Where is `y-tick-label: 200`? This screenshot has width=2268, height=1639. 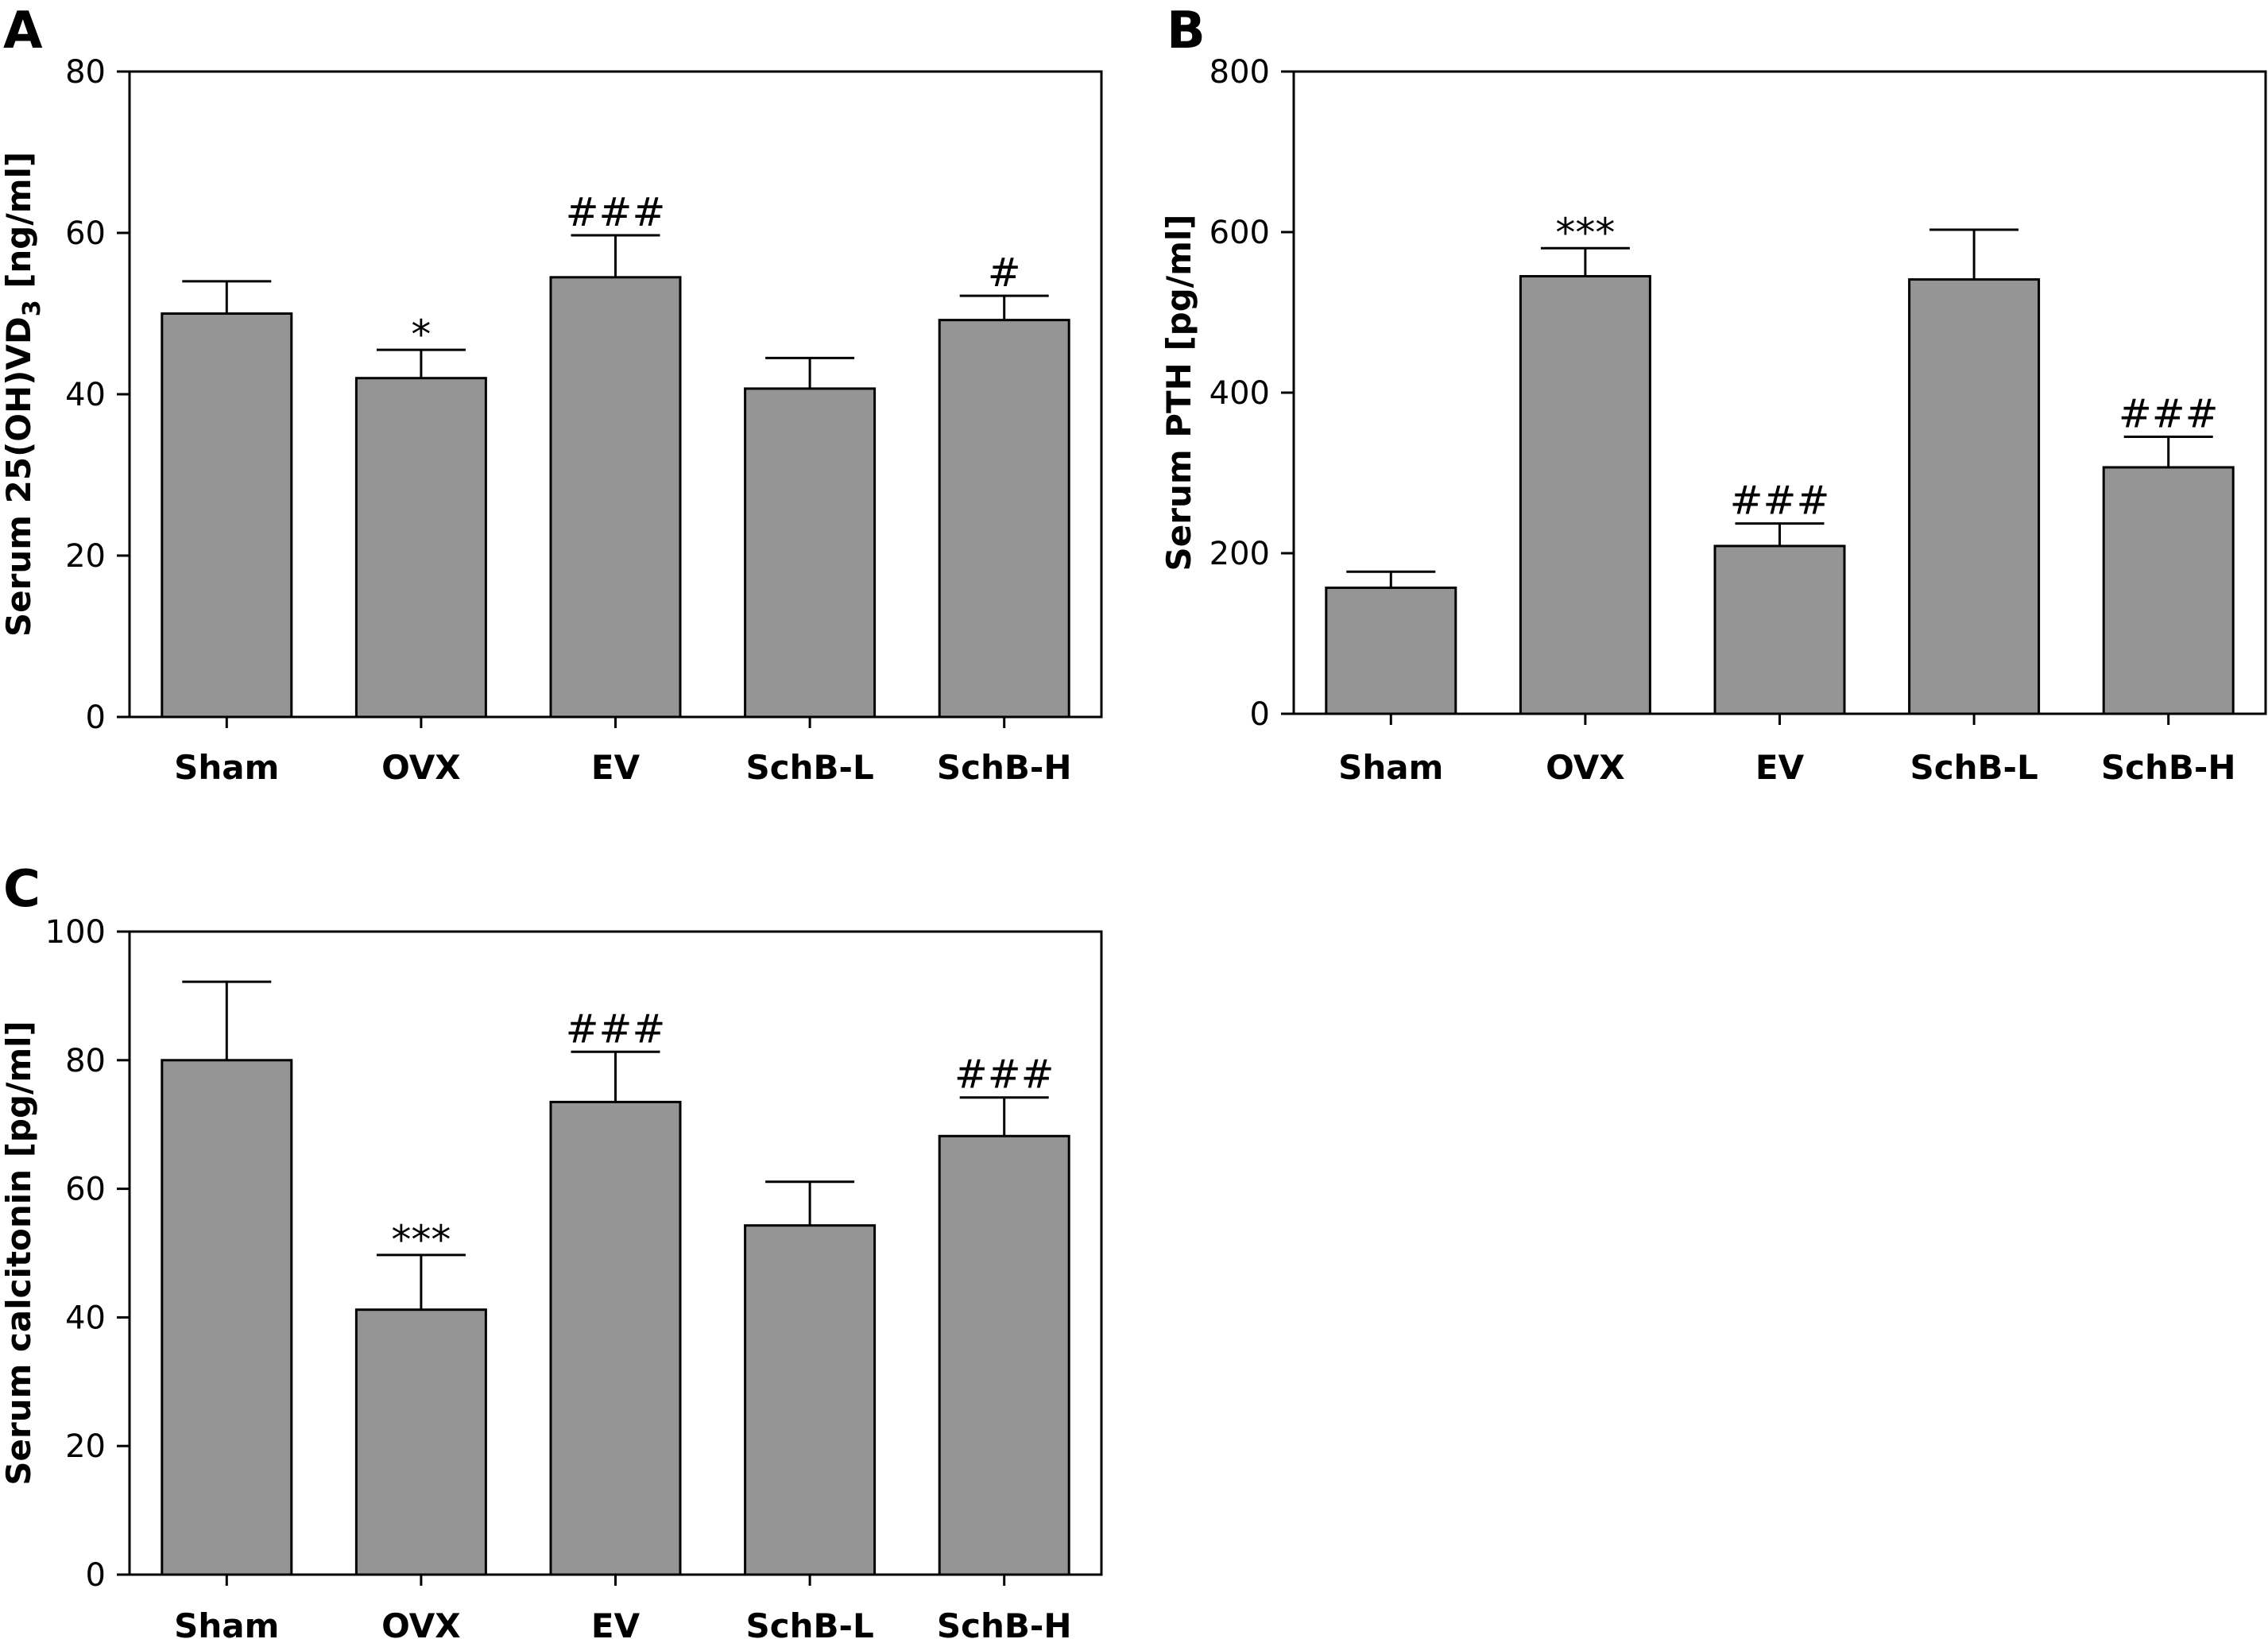 y-tick-label: 200 is located at coordinates (1239, 554).